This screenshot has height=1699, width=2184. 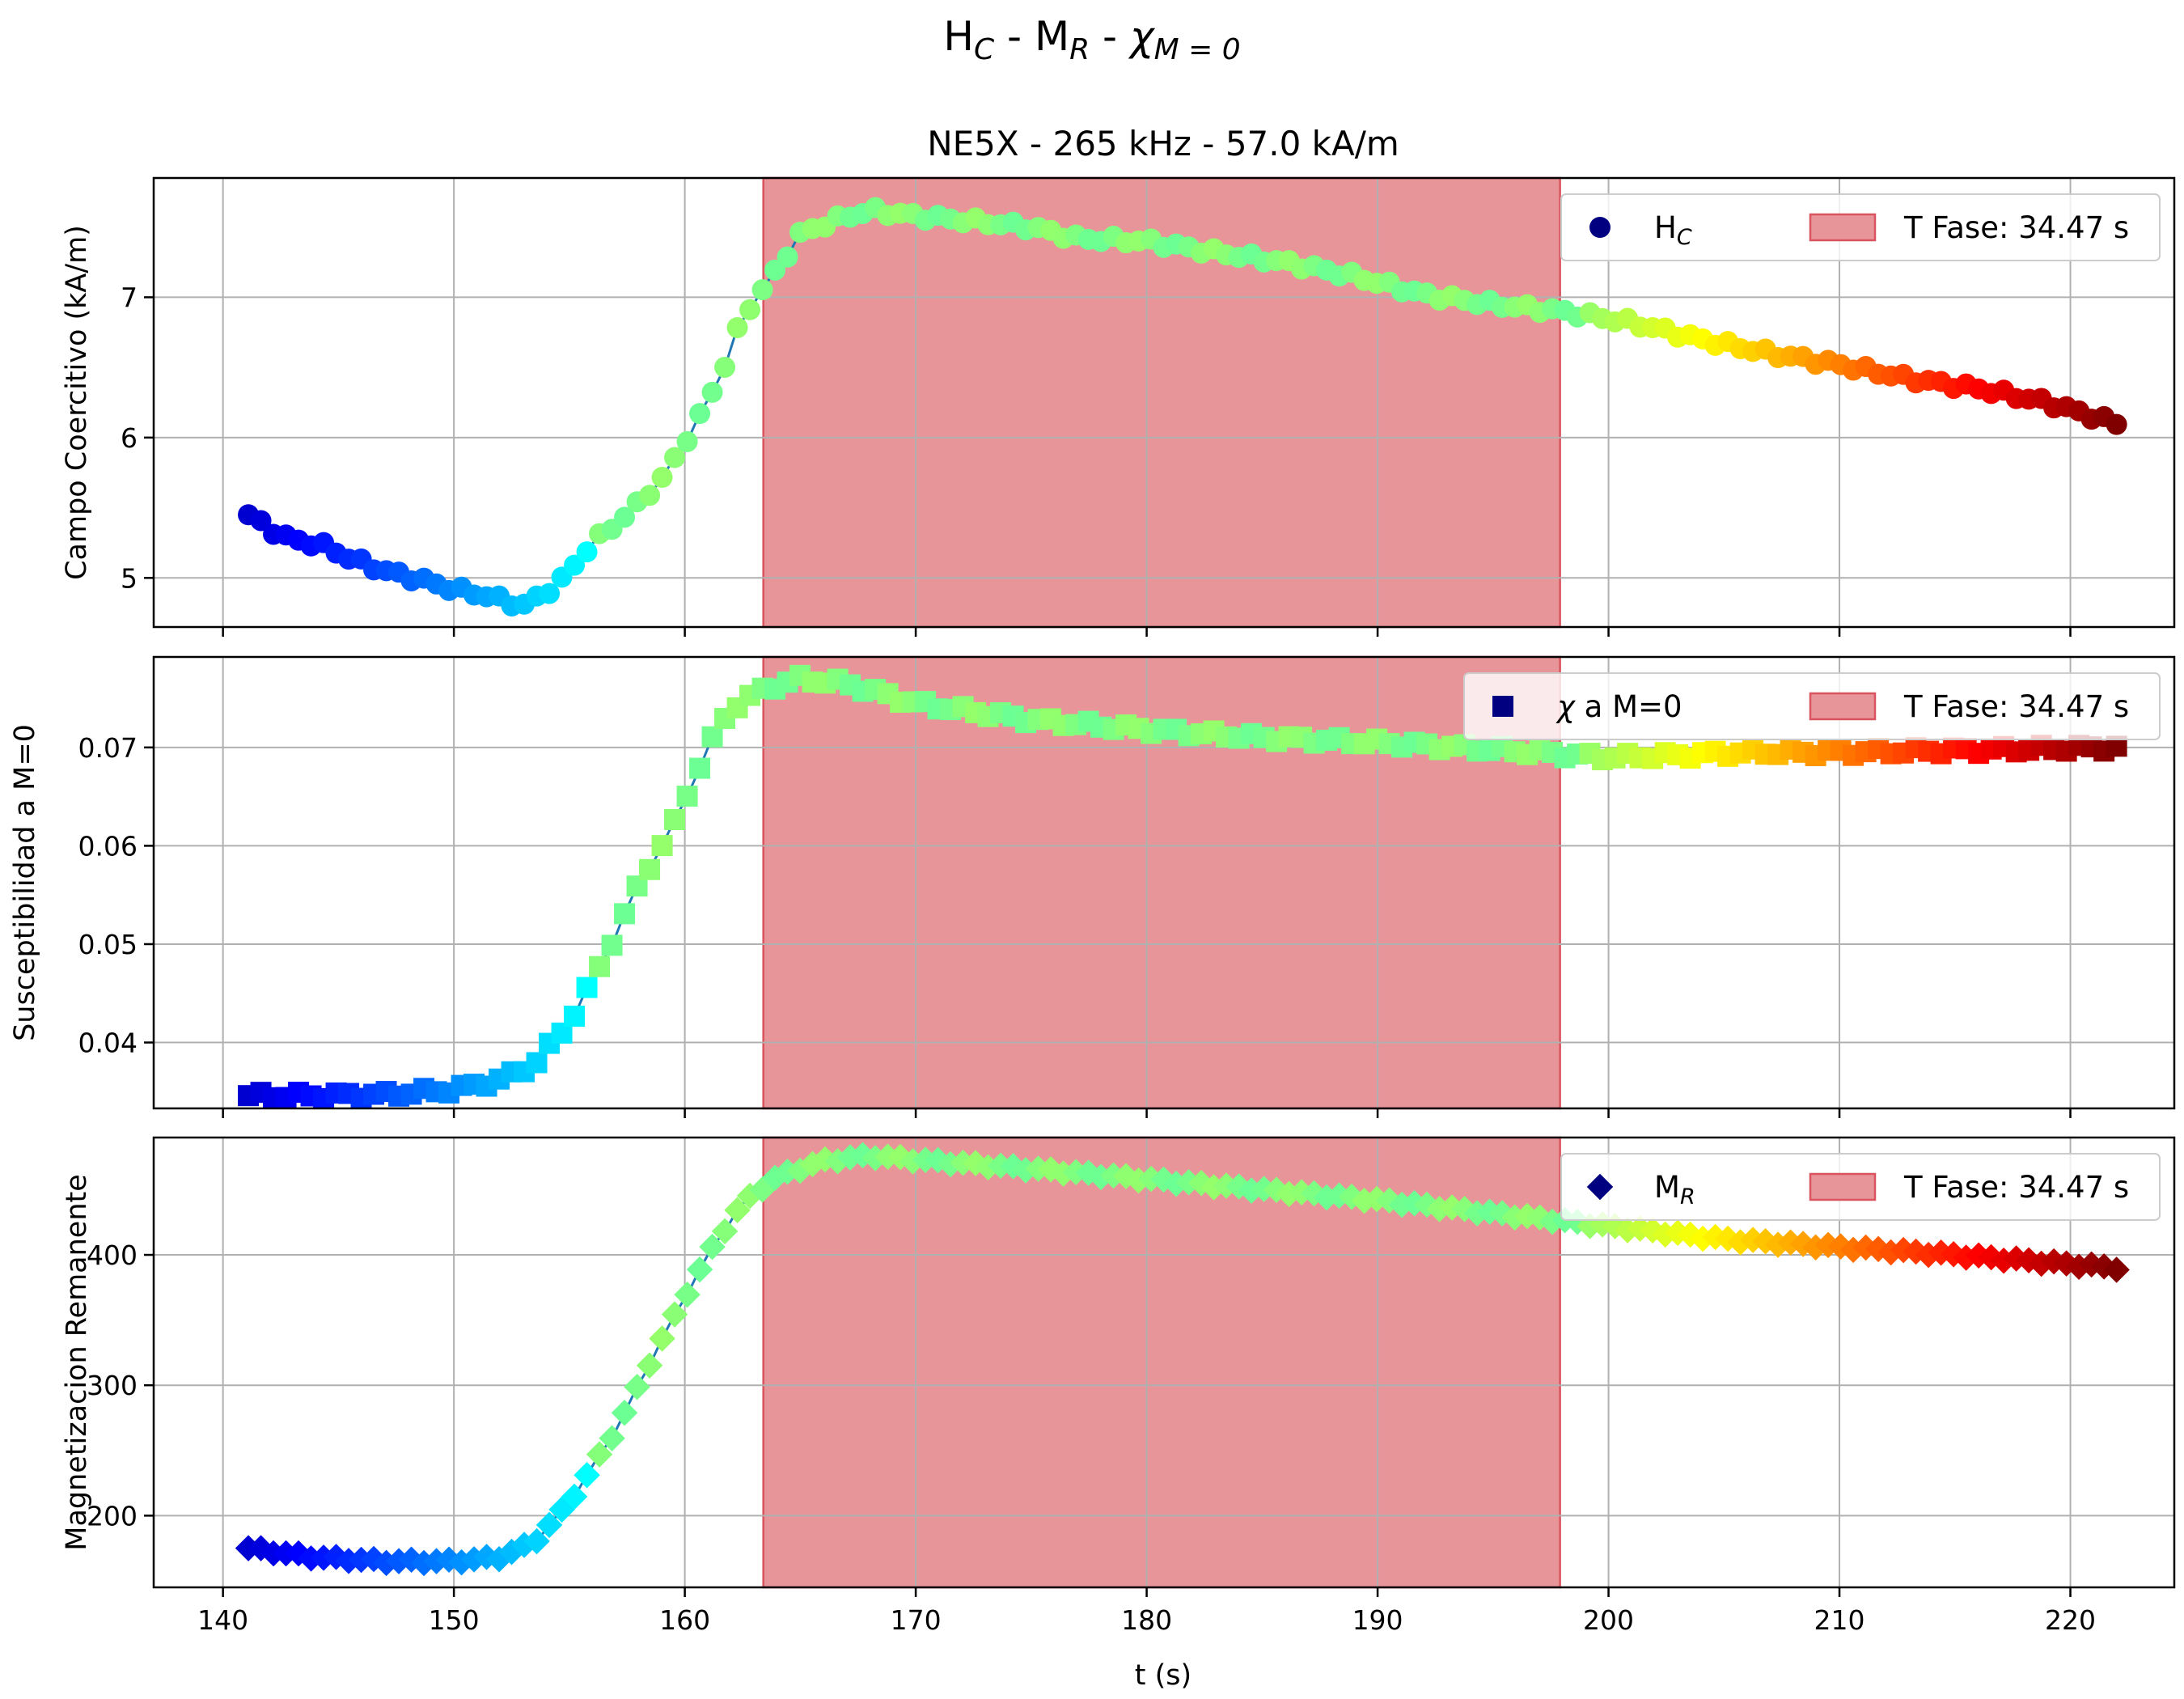 What do you see at coordinates (1377, 1620) in the screenshot?
I see `x-tick-label: 190` at bounding box center [1377, 1620].